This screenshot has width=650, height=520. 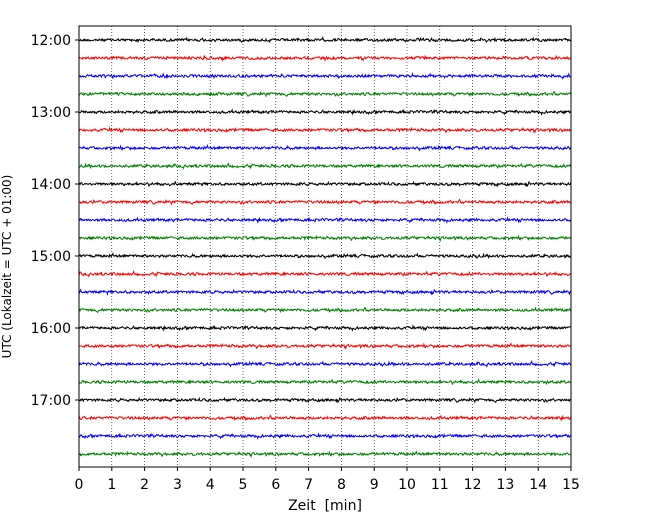 I want to click on x-tick-label: 3, so click(x=177, y=485).